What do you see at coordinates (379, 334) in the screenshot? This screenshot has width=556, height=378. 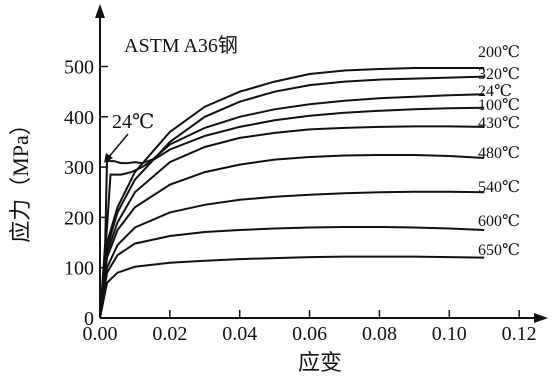 I see `x-tick-label: 0.08` at bounding box center [379, 334].